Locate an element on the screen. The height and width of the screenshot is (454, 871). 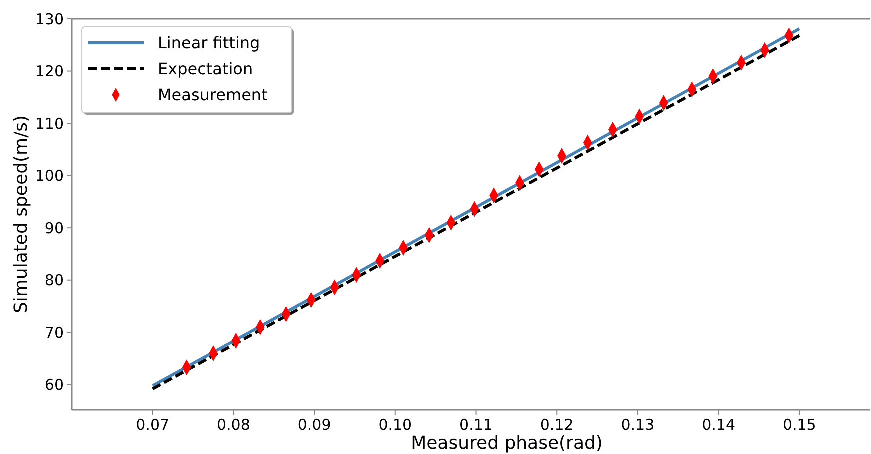
y-axis-title: Simulated speed(m/s) is located at coordinates (21, 214).